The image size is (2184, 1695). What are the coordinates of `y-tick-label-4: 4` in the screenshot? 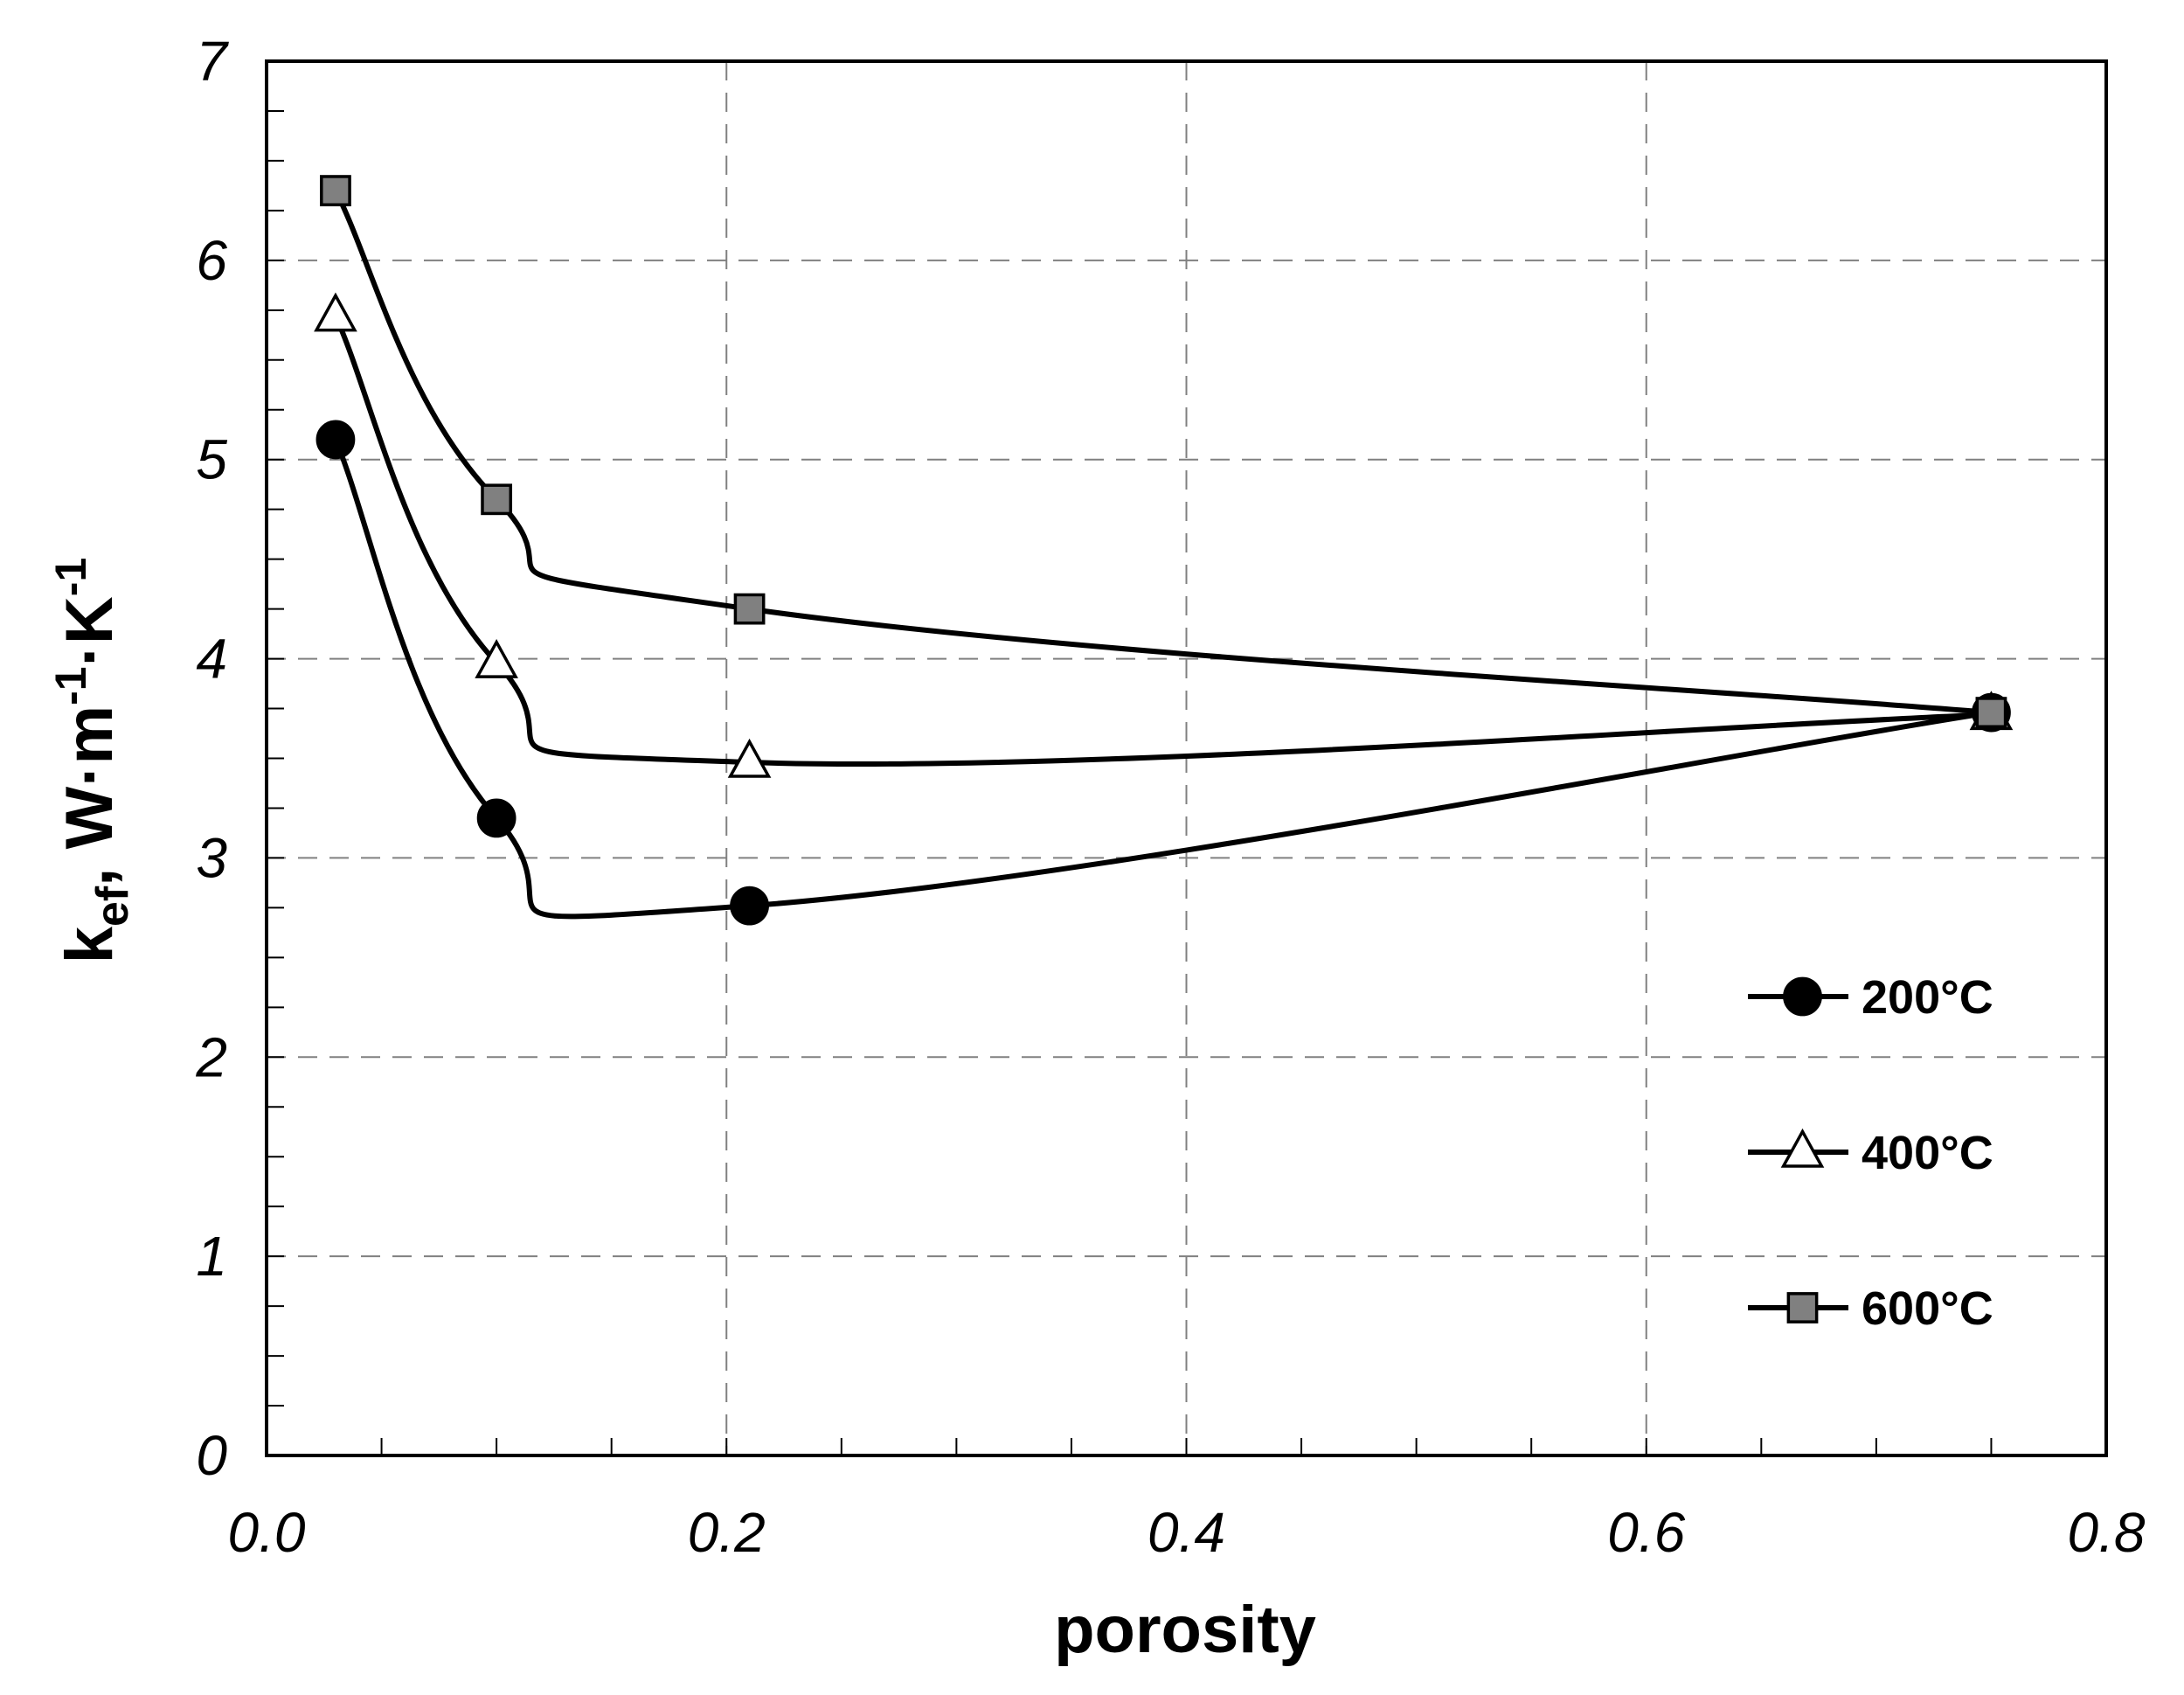 It's located at (211, 659).